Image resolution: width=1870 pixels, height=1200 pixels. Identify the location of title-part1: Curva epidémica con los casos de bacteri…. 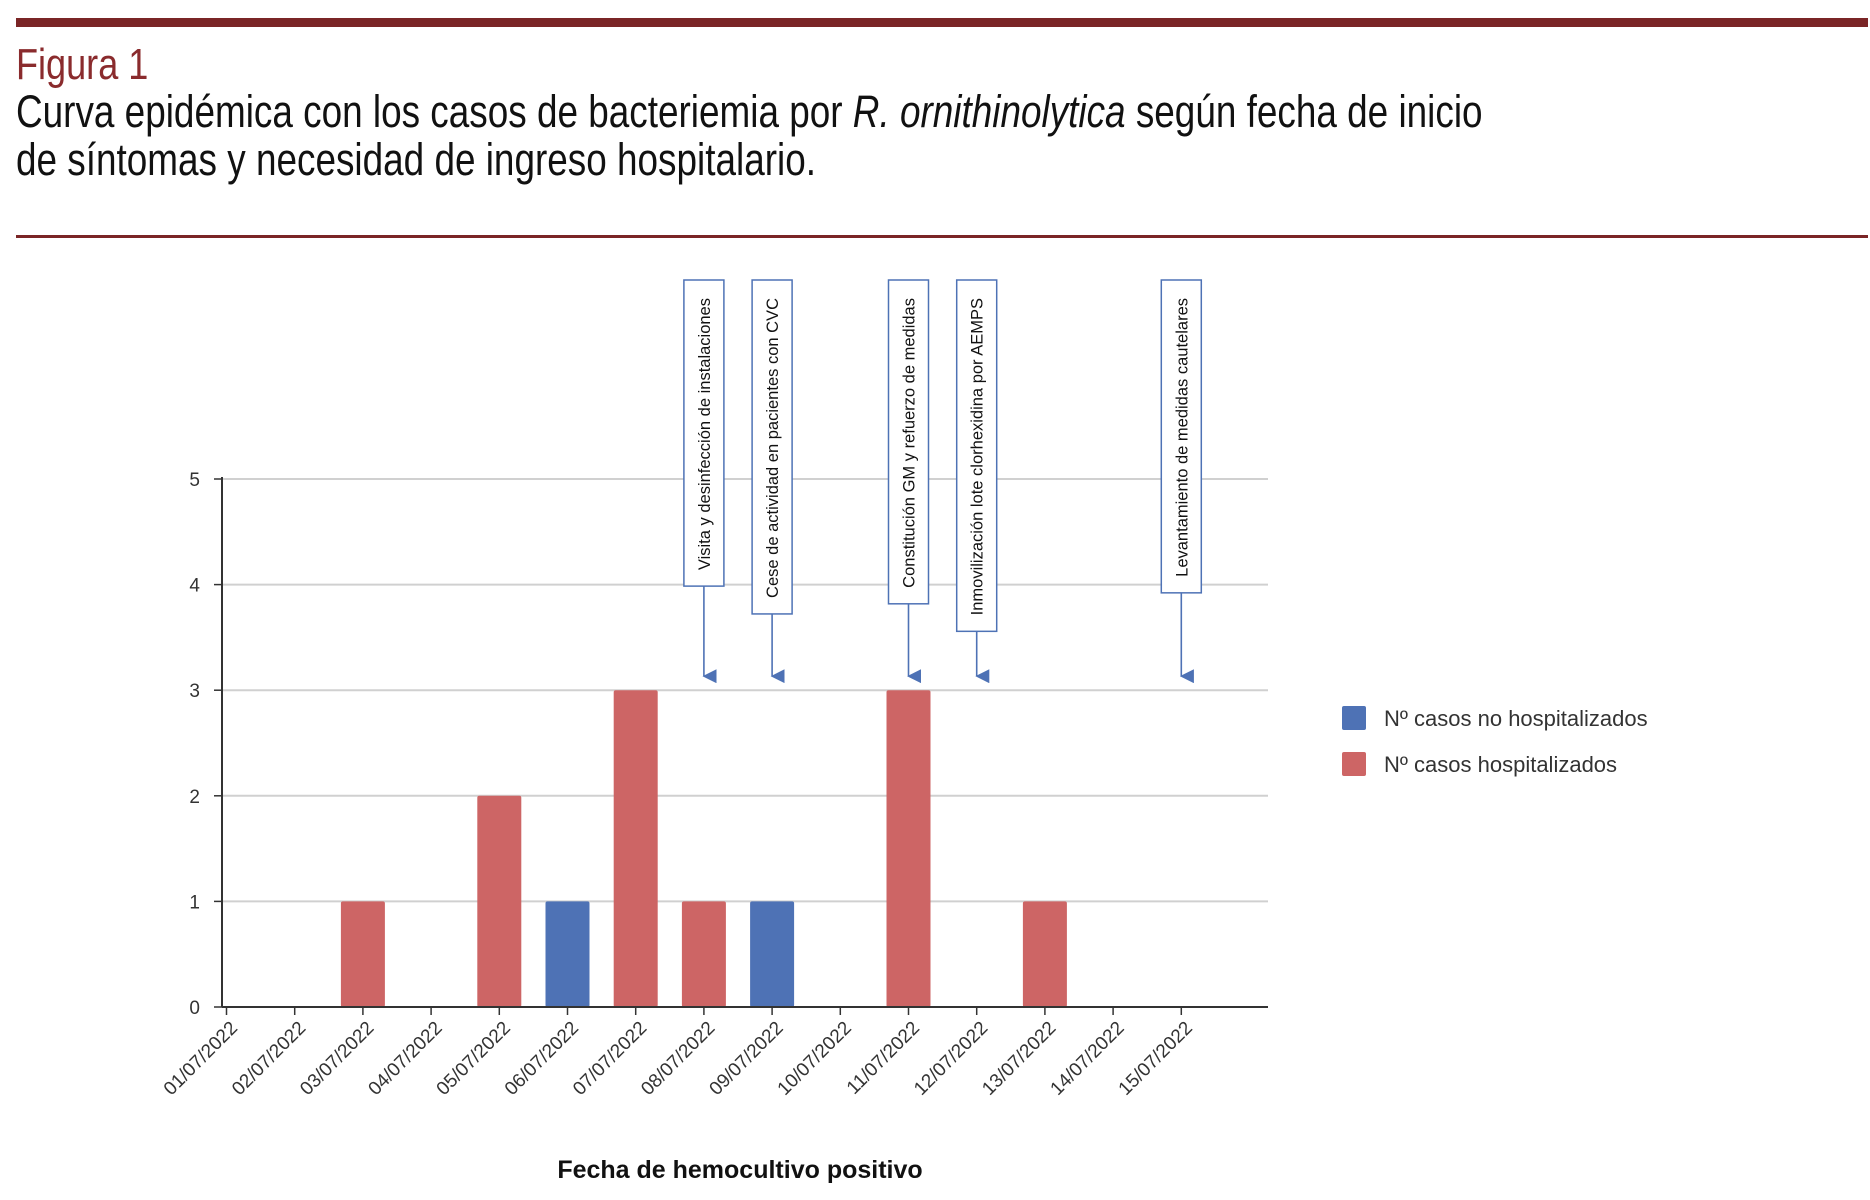
(434, 111).